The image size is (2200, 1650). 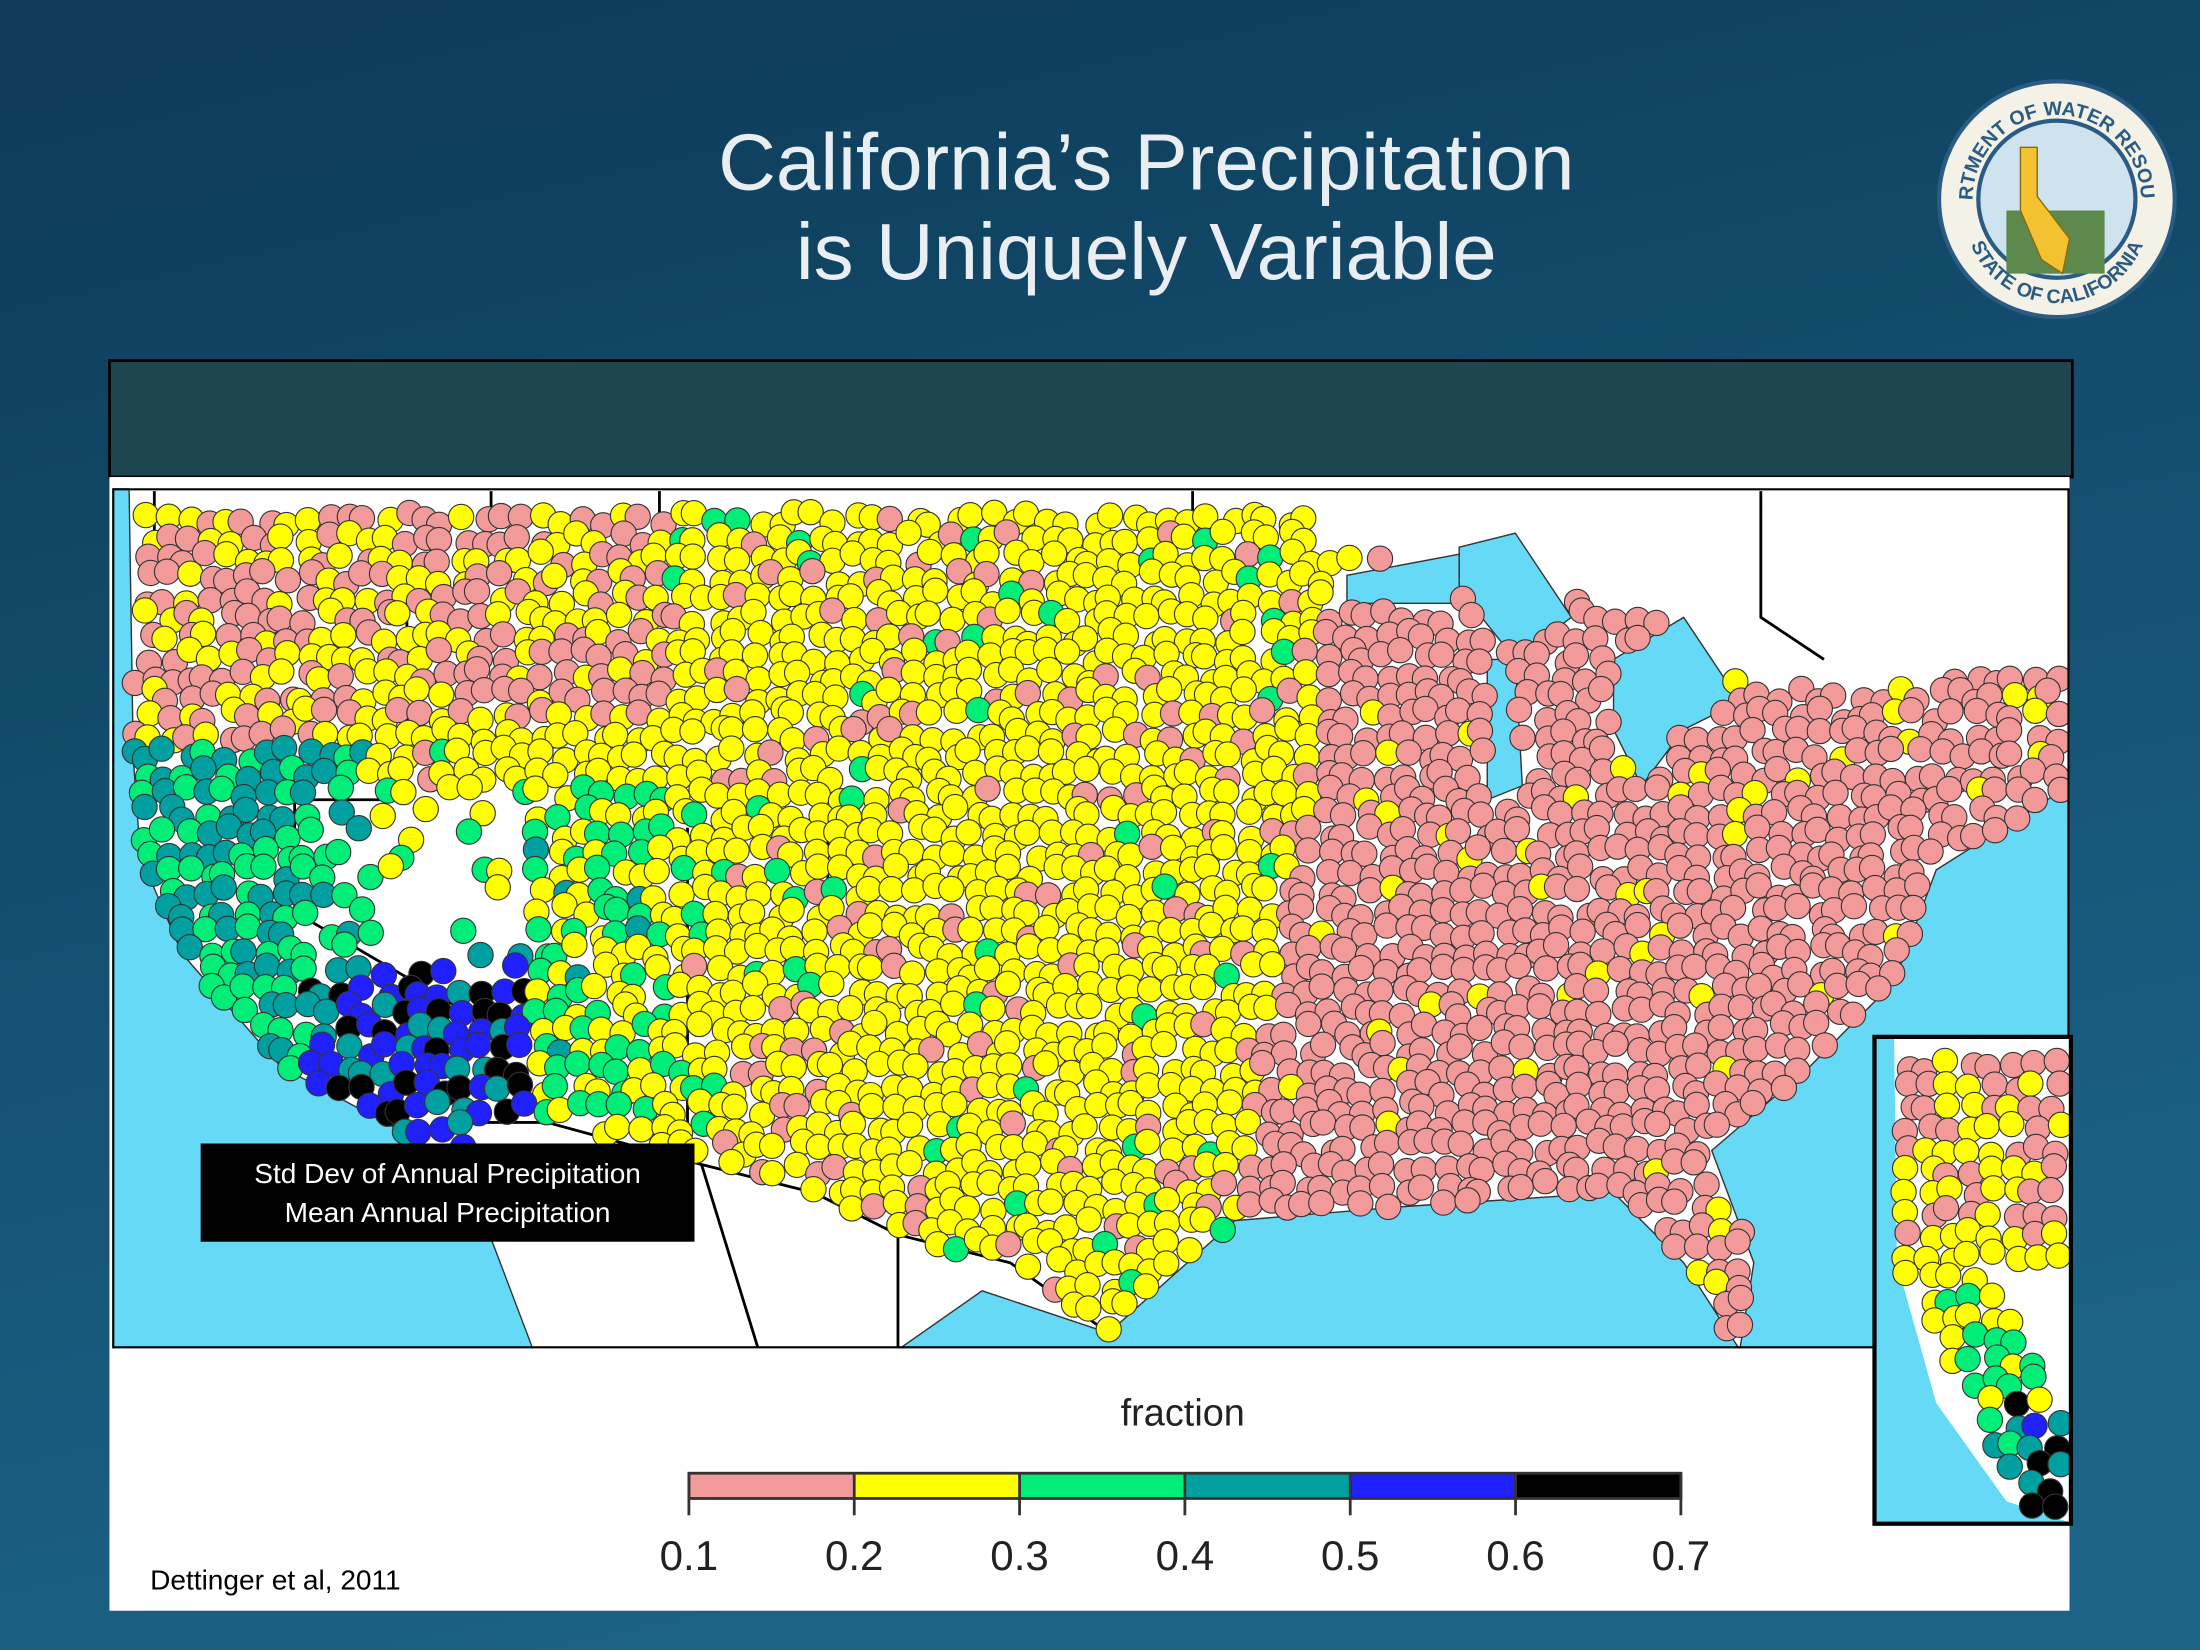 What do you see at coordinates (447, 1173) in the screenshot?
I see `label-line: Std Dev of Annual Precipitation` at bounding box center [447, 1173].